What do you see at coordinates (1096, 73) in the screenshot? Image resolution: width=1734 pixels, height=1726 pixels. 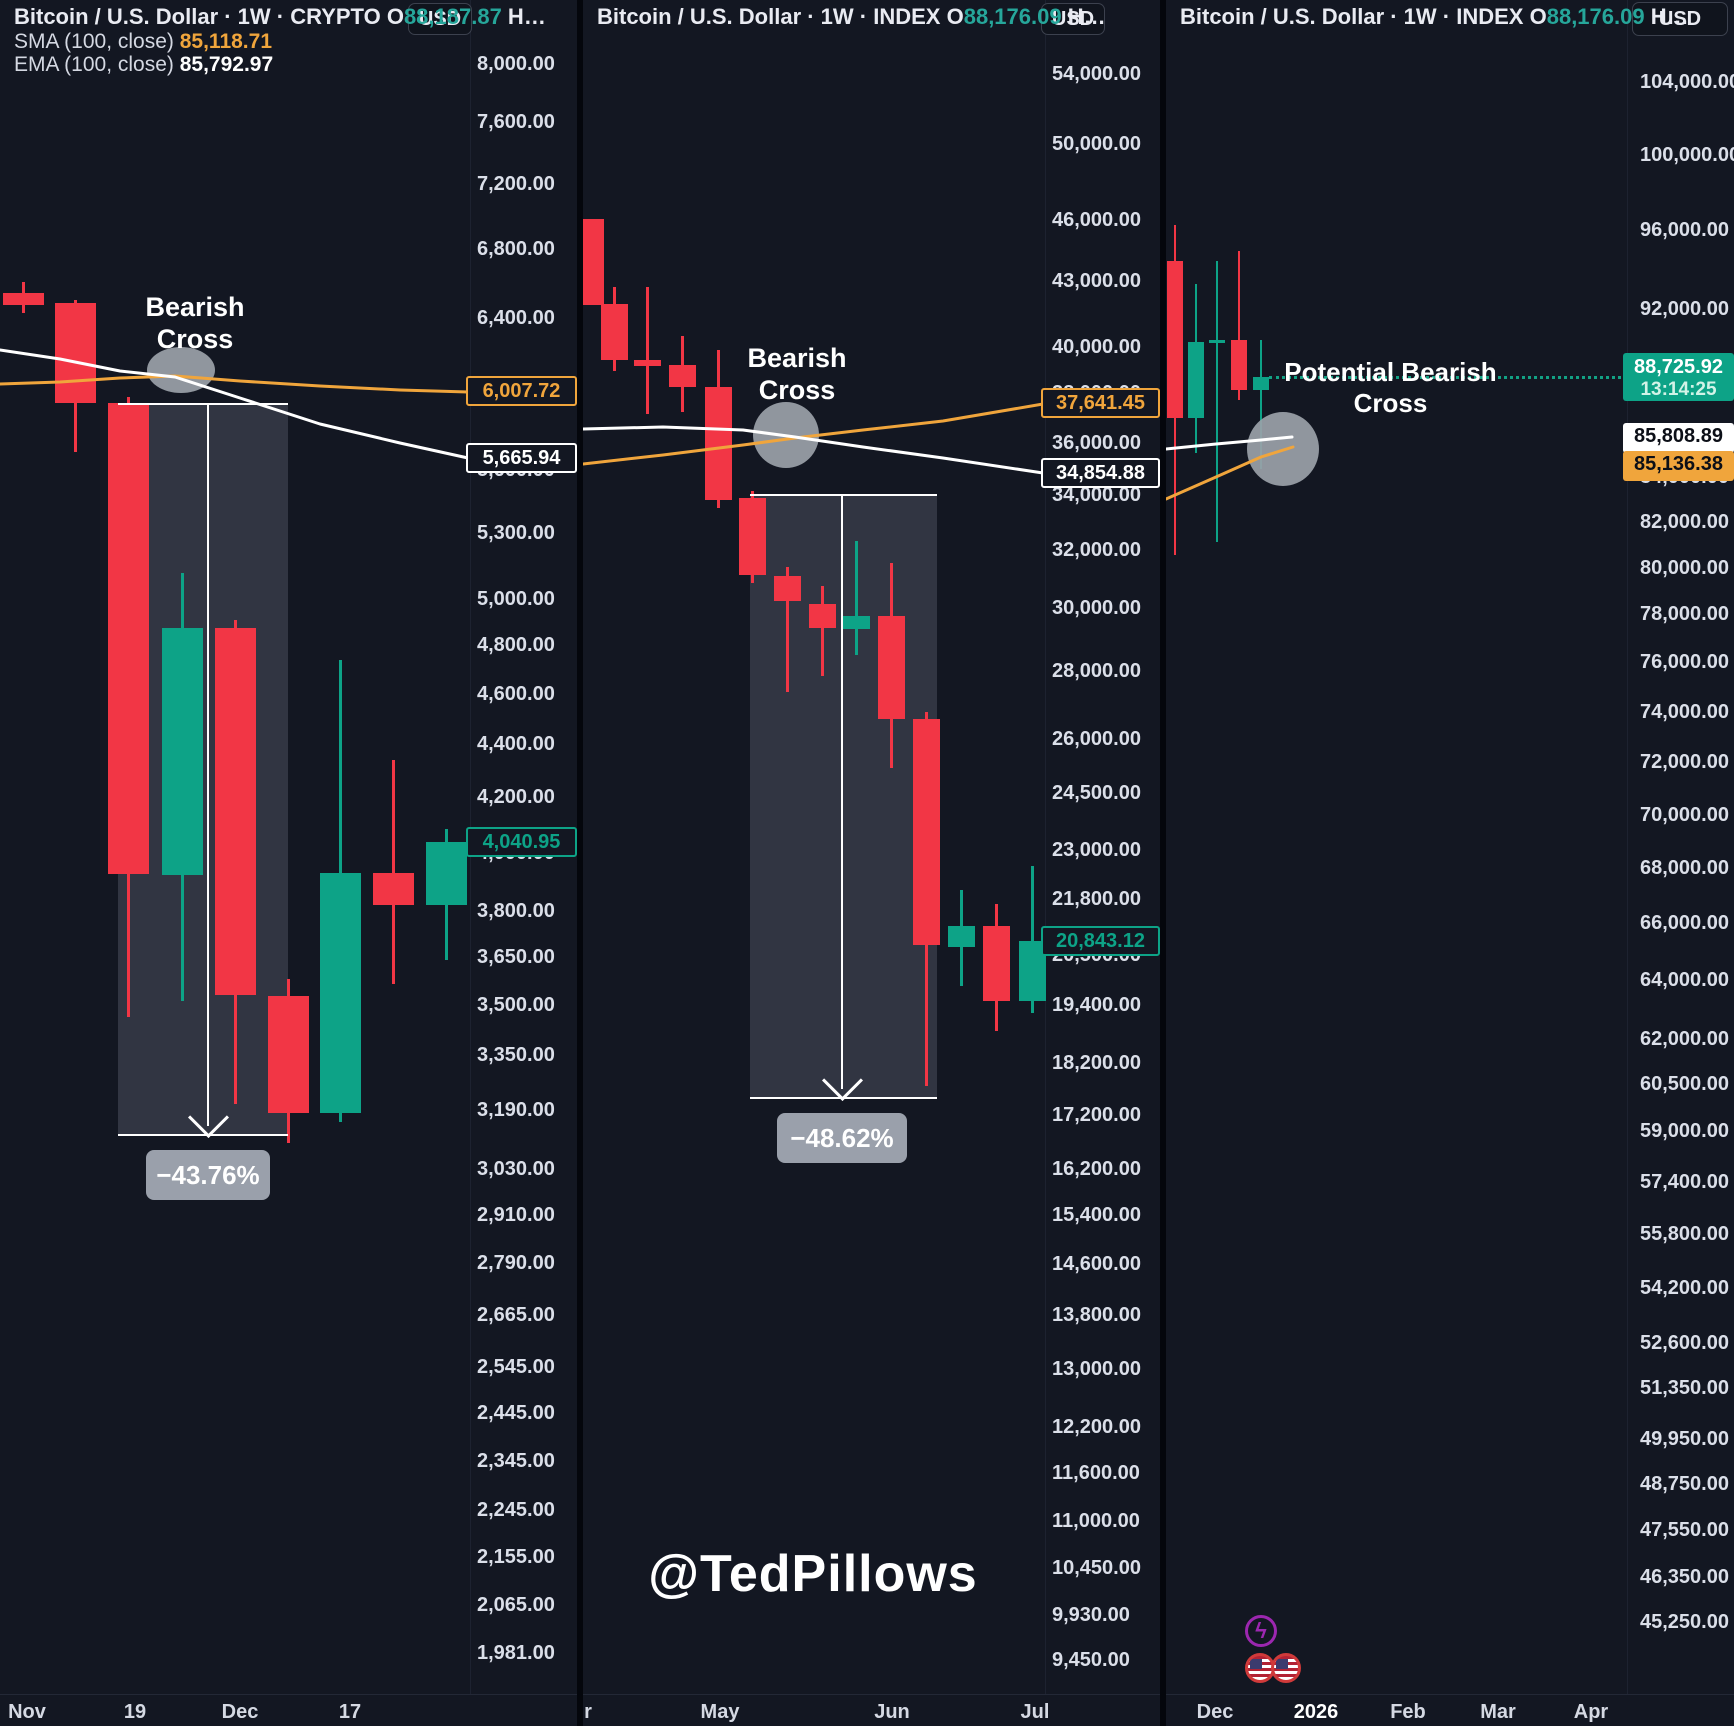 I see `price-tick: 54,000.00` at bounding box center [1096, 73].